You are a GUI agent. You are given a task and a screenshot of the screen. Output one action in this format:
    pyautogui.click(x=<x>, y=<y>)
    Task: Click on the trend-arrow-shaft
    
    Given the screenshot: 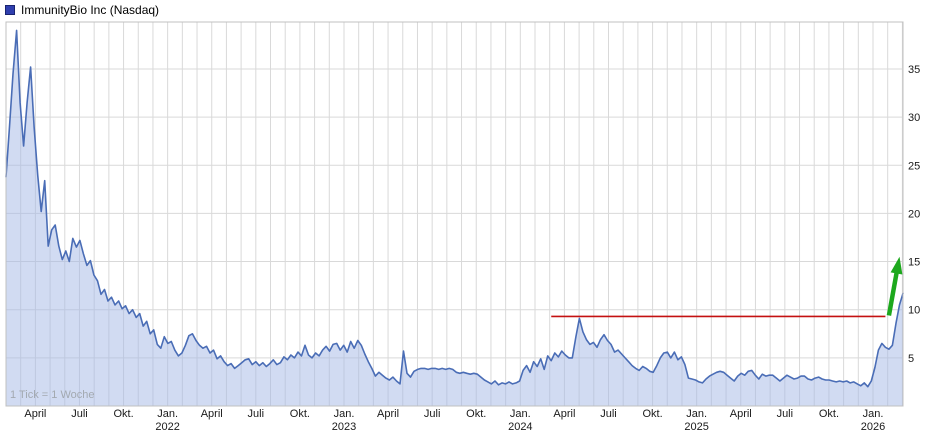 What is the action you would take?
    pyautogui.click(x=893, y=293)
    